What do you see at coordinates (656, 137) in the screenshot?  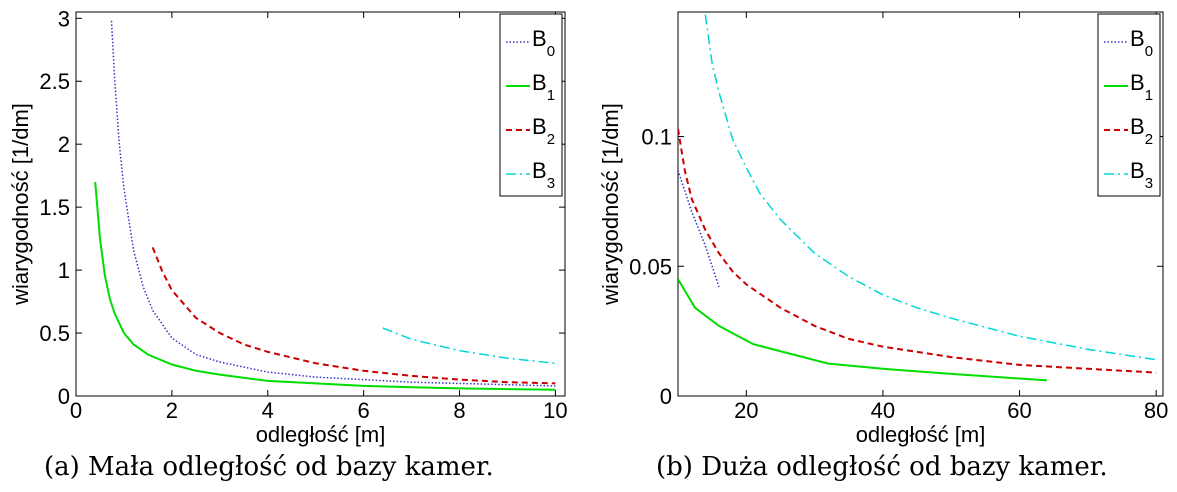 I see `y-tick-label: 0.1` at bounding box center [656, 137].